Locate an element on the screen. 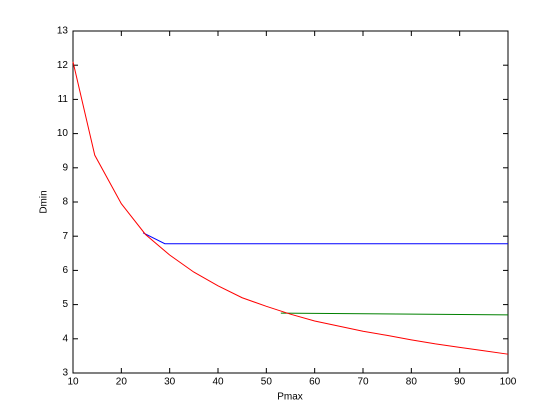 The height and width of the screenshot is (420, 560). y-tick-label: 6 is located at coordinates (65, 270).